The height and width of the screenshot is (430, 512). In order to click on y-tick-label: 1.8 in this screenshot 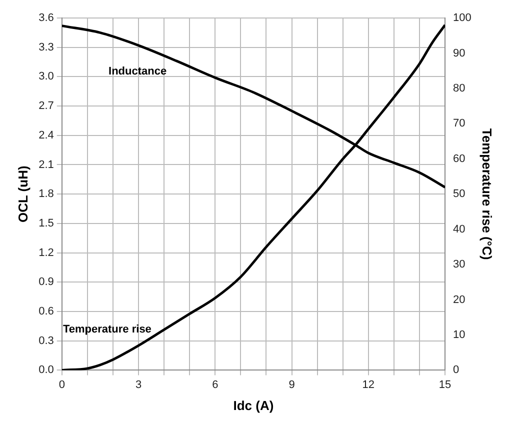, I will do `click(46, 194)`.